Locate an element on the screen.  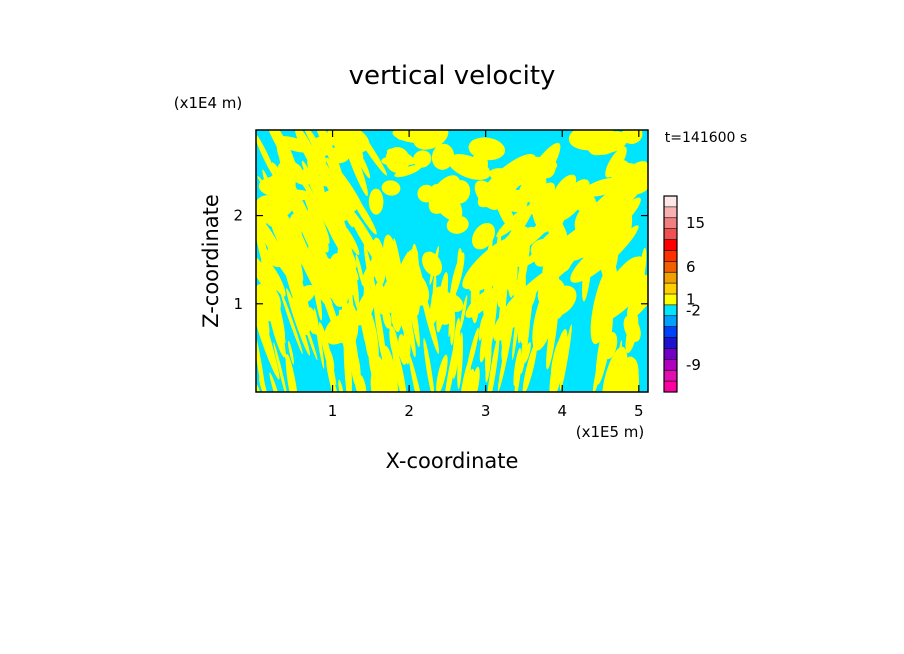
colorbar-tick-label: 1 is located at coordinates (691, 299).